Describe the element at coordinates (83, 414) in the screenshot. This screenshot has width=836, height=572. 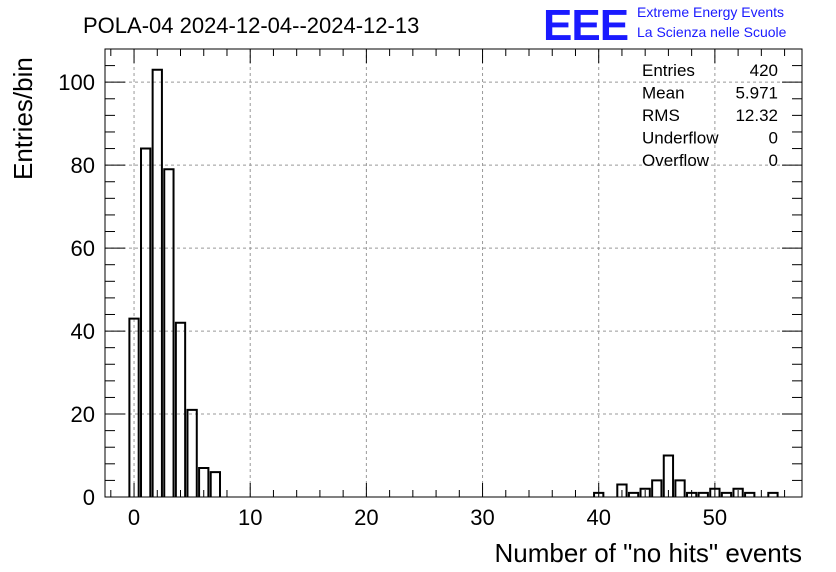
I see `y-tick-label: 20` at that location.